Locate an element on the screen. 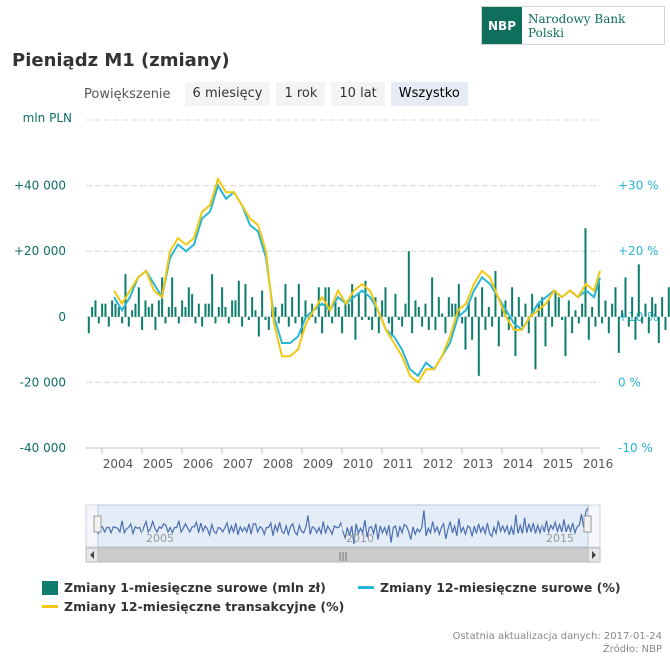 Image resolution: width=670 pixels, height=670 pixels. zoom-6m-button: 6 miesięcy is located at coordinates (227, 94).